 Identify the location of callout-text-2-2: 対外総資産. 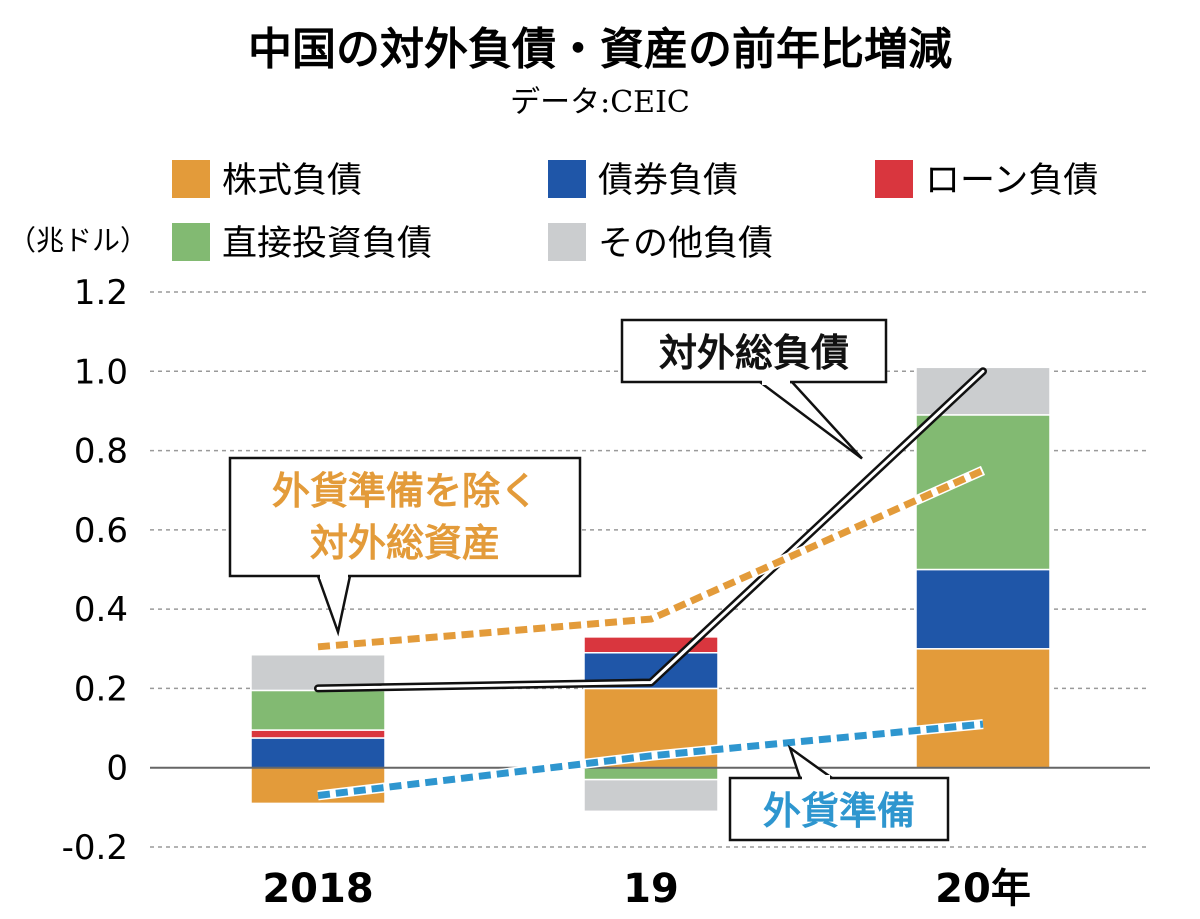
(405, 543).